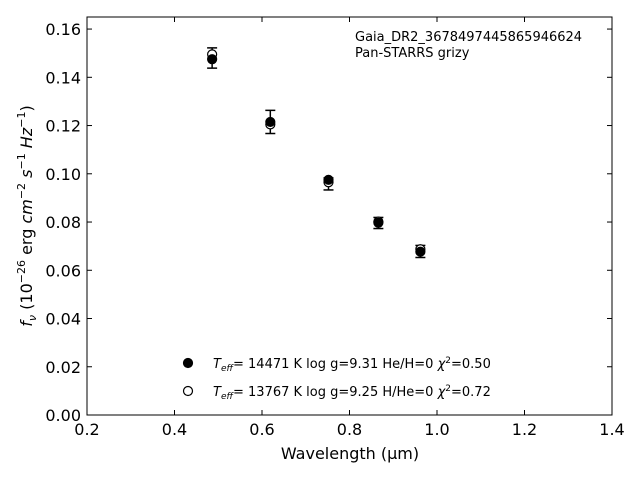  What do you see at coordinates (174, 429) in the screenshot?
I see `x-tick-label: 0.4` at bounding box center [174, 429].